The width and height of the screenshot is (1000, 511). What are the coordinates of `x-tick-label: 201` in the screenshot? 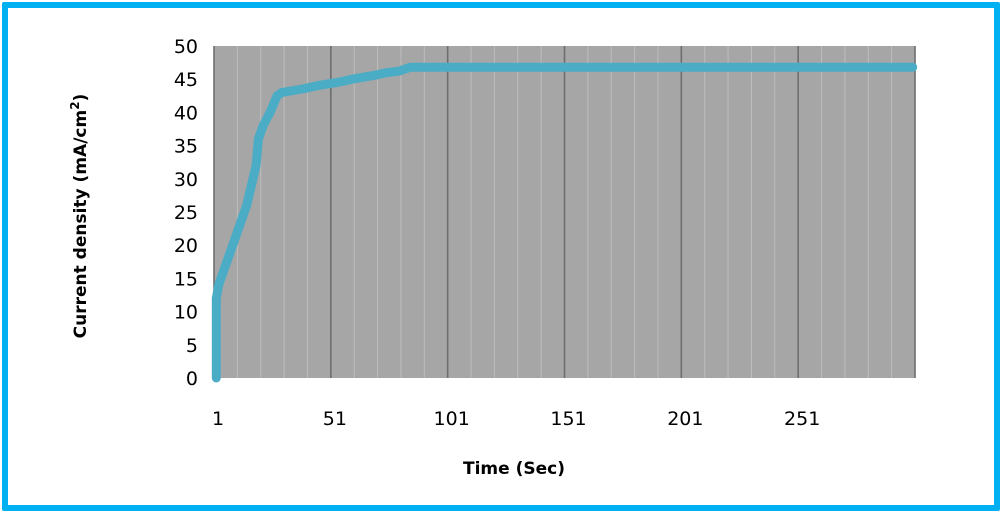 It's located at (685, 419).